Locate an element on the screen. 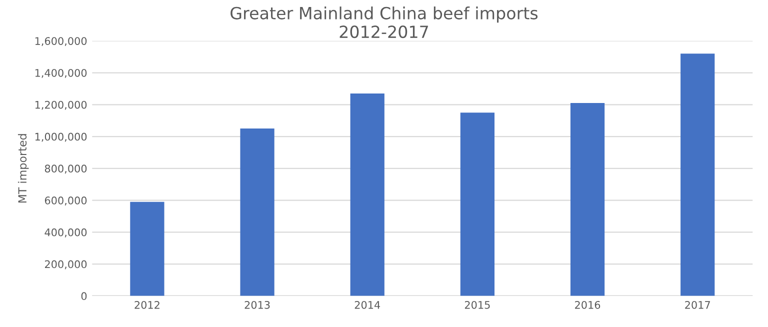  y-tick-label: 400,000 is located at coordinates (65, 233).